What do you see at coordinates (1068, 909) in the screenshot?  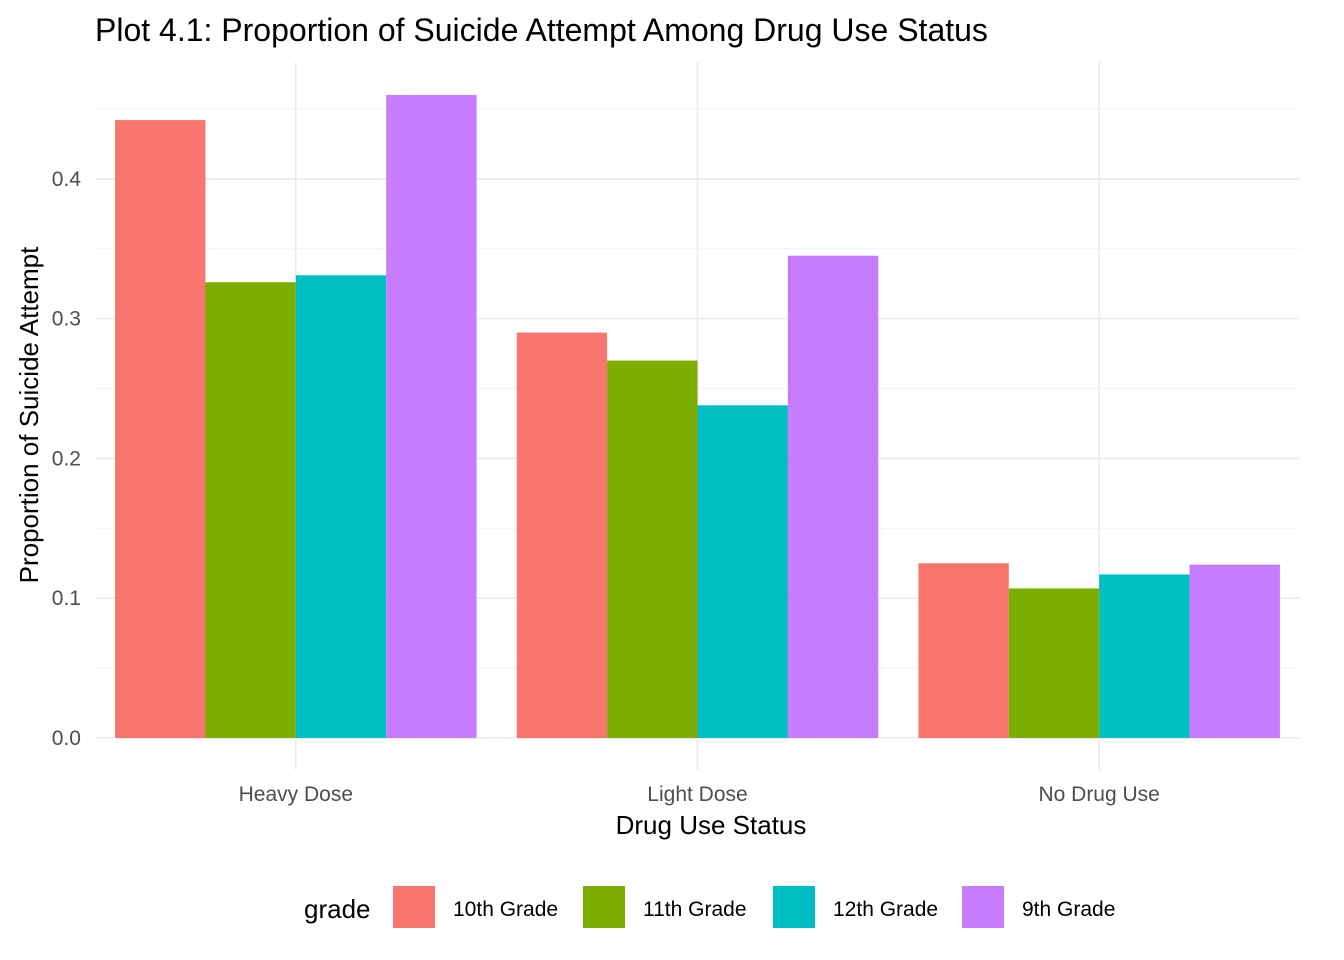 I see `legend-label: 9th Grade` at bounding box center [1068, 909].